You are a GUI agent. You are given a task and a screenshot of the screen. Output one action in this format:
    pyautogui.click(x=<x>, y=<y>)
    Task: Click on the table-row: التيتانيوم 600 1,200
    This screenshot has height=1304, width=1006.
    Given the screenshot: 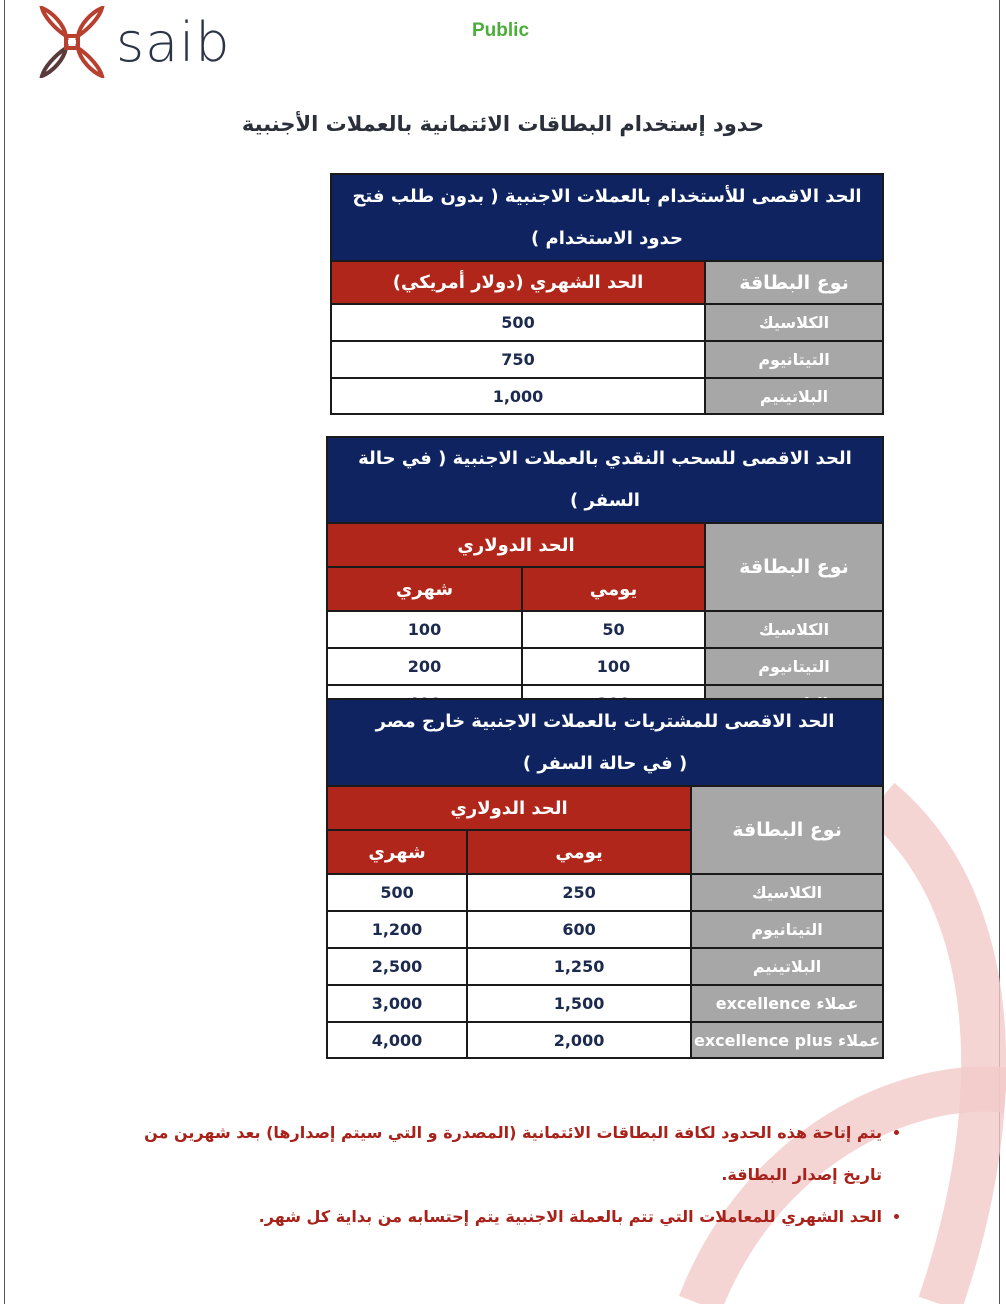 What is the action you would take?
    pyautogui.click(x=605, y=929)
    